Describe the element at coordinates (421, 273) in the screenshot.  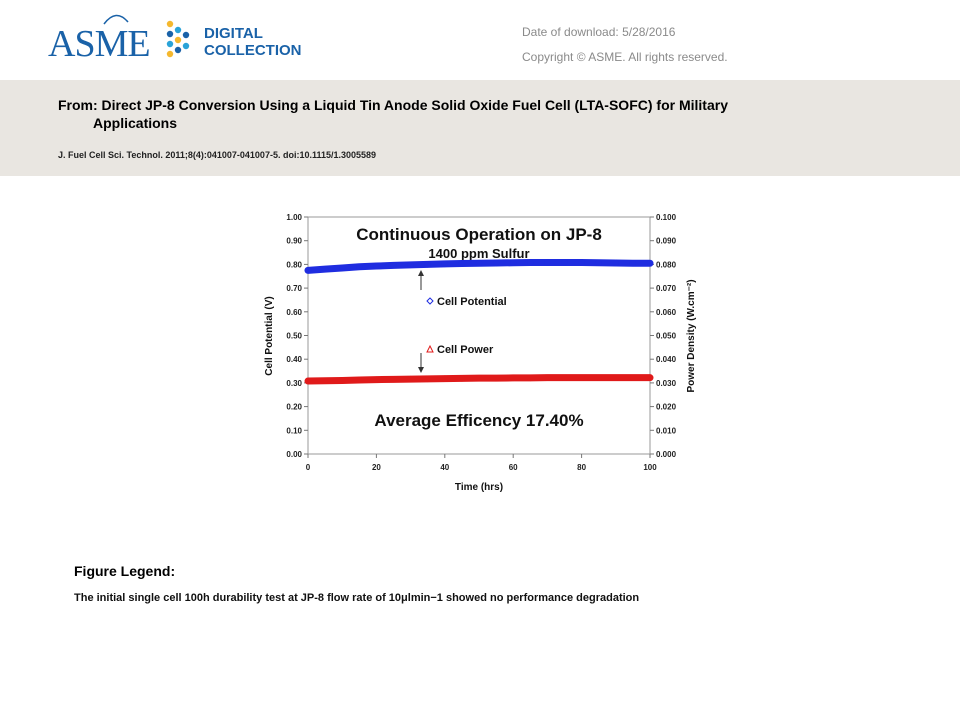
I see `legend-arrowhead-cell-potential` at that location.